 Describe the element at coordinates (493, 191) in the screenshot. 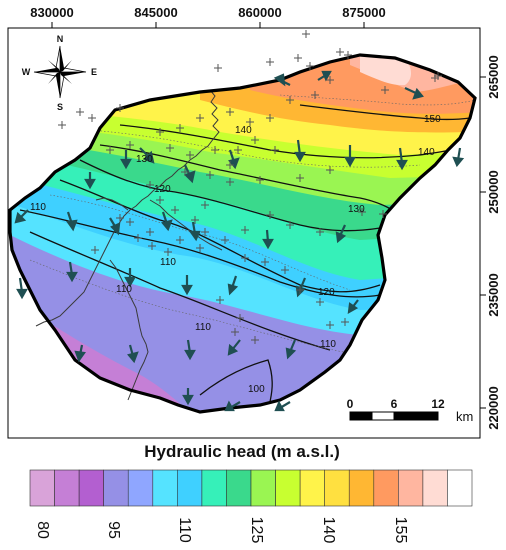

I see `y-tick-label: 250000` at that location.